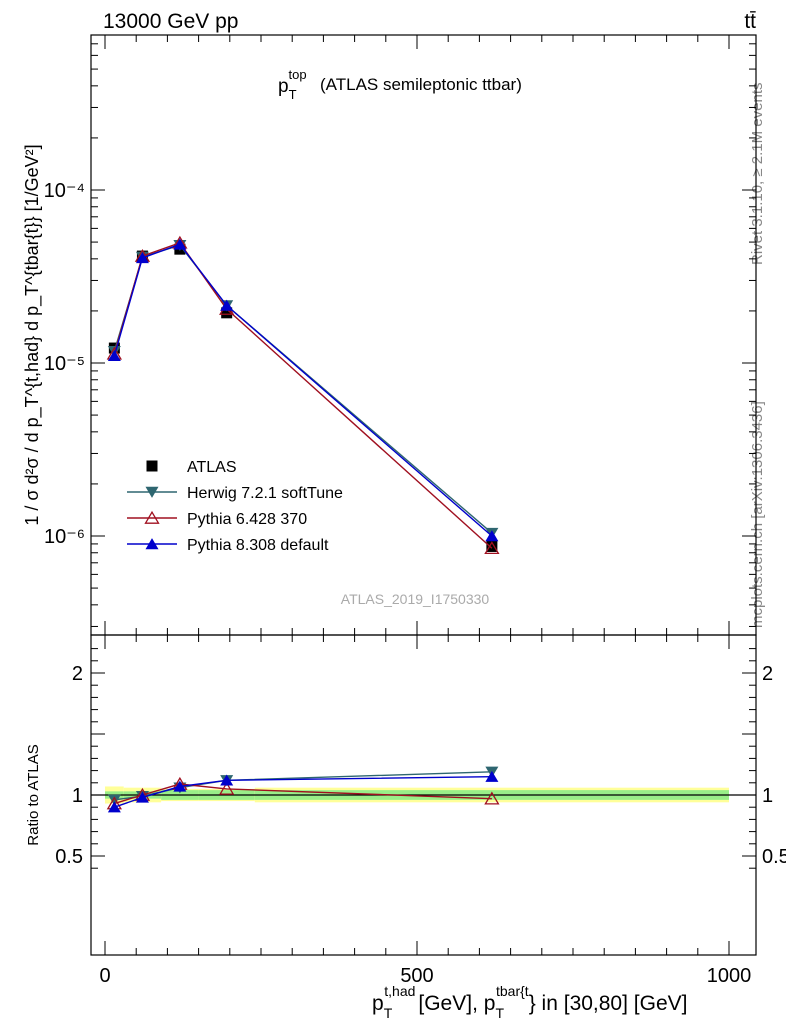 Image resolution: width=786 pixels, height=1024 pixels. What do you see at coordinates (265, 493) in the screenshot?
I see `legend-label-herwig-7-2-1-softtune: Herwig 7.2.1 softTune` at bounding box center [265, 493].